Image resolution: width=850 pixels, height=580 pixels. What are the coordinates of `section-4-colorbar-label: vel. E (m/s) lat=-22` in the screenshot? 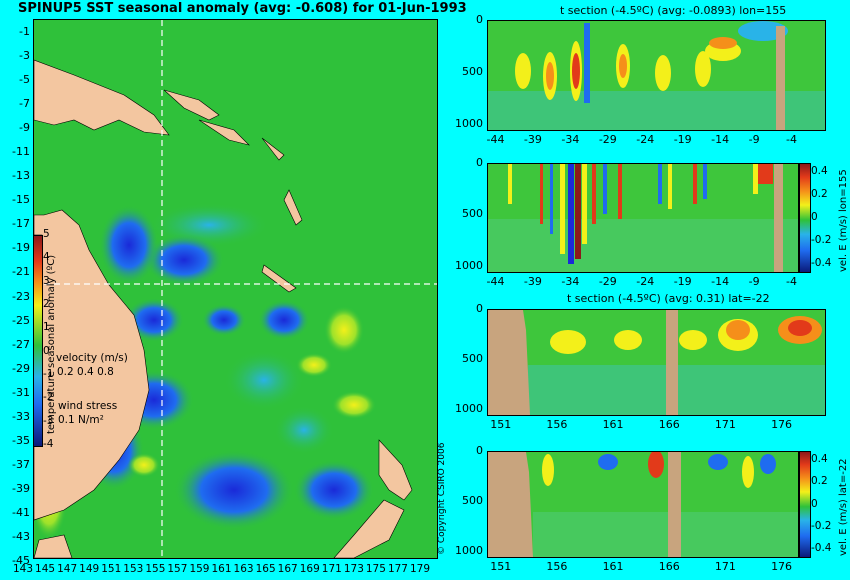 It's located at (843, 507).